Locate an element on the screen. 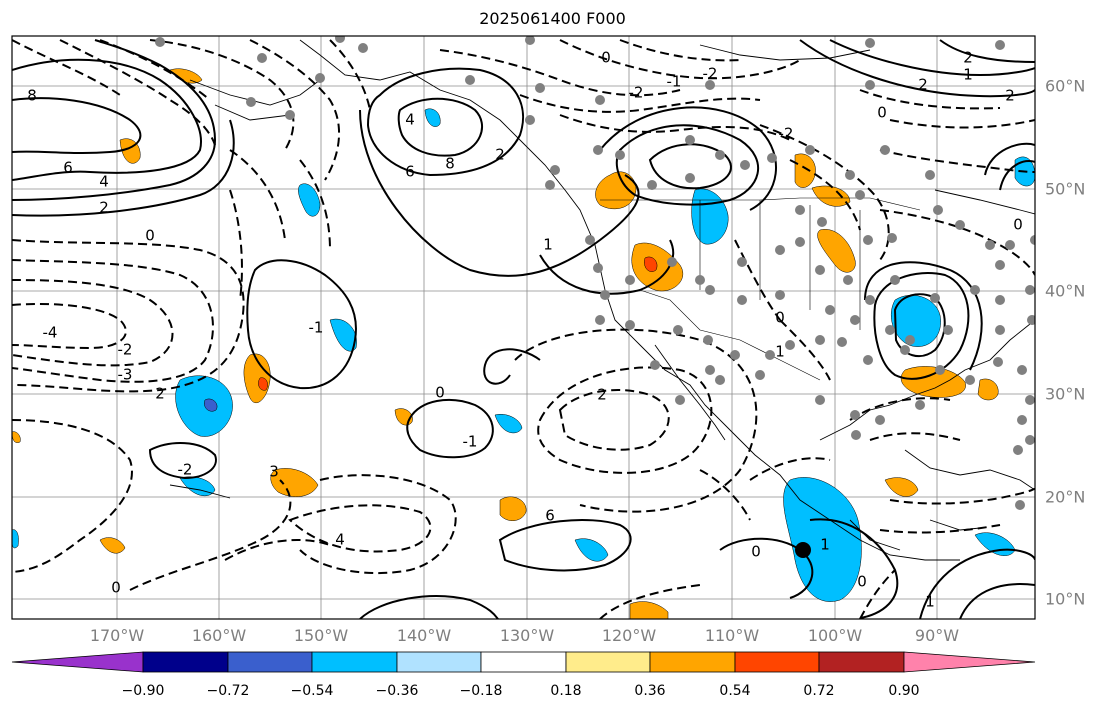  colorbar-tick-label: 0.72 is located at coordinates (819, 691).